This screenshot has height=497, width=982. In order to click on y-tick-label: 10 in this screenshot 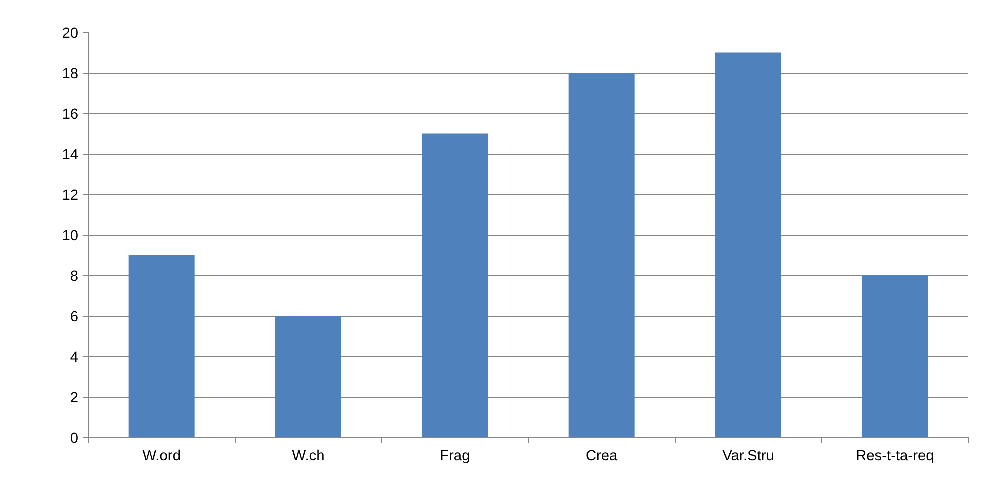, I will do `click(70, 236)`.